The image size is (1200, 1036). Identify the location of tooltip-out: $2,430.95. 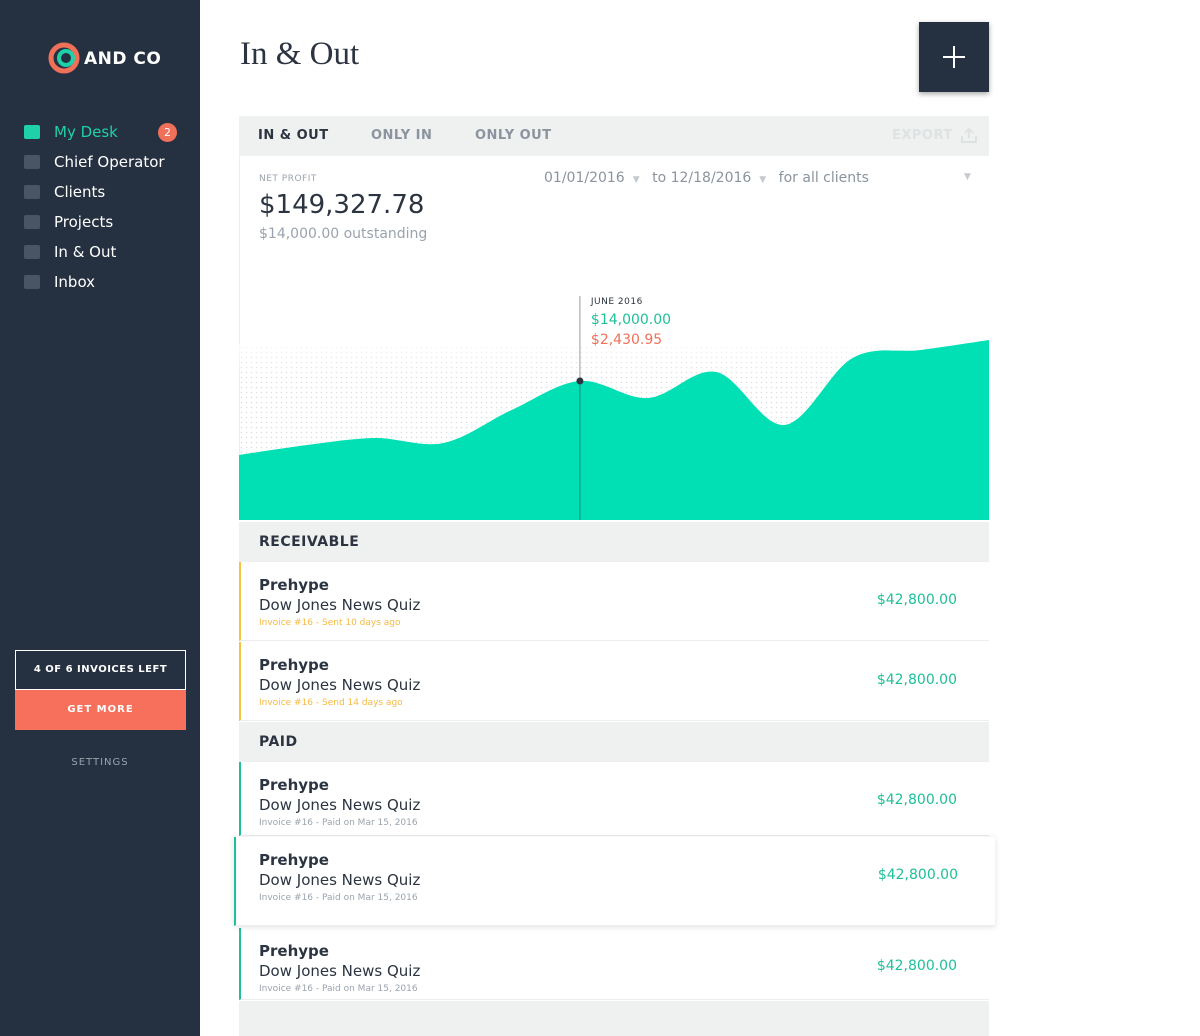
(626, 340).